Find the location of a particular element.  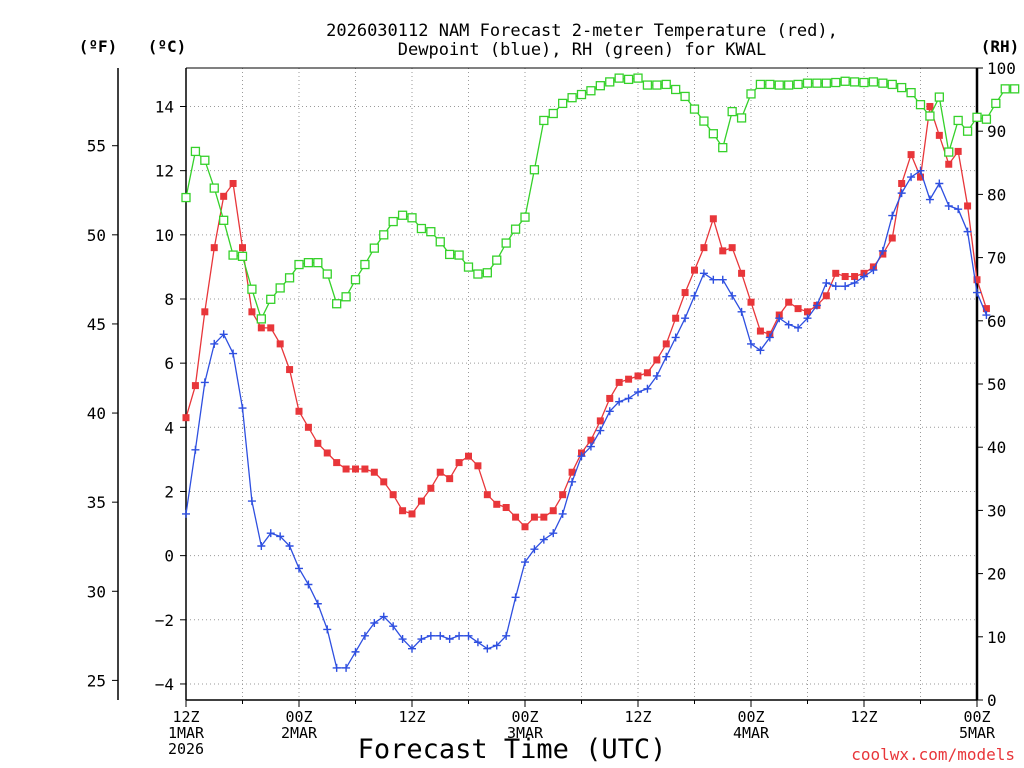

celsius-tick-label: 4 is located at coordinates (169, 427).